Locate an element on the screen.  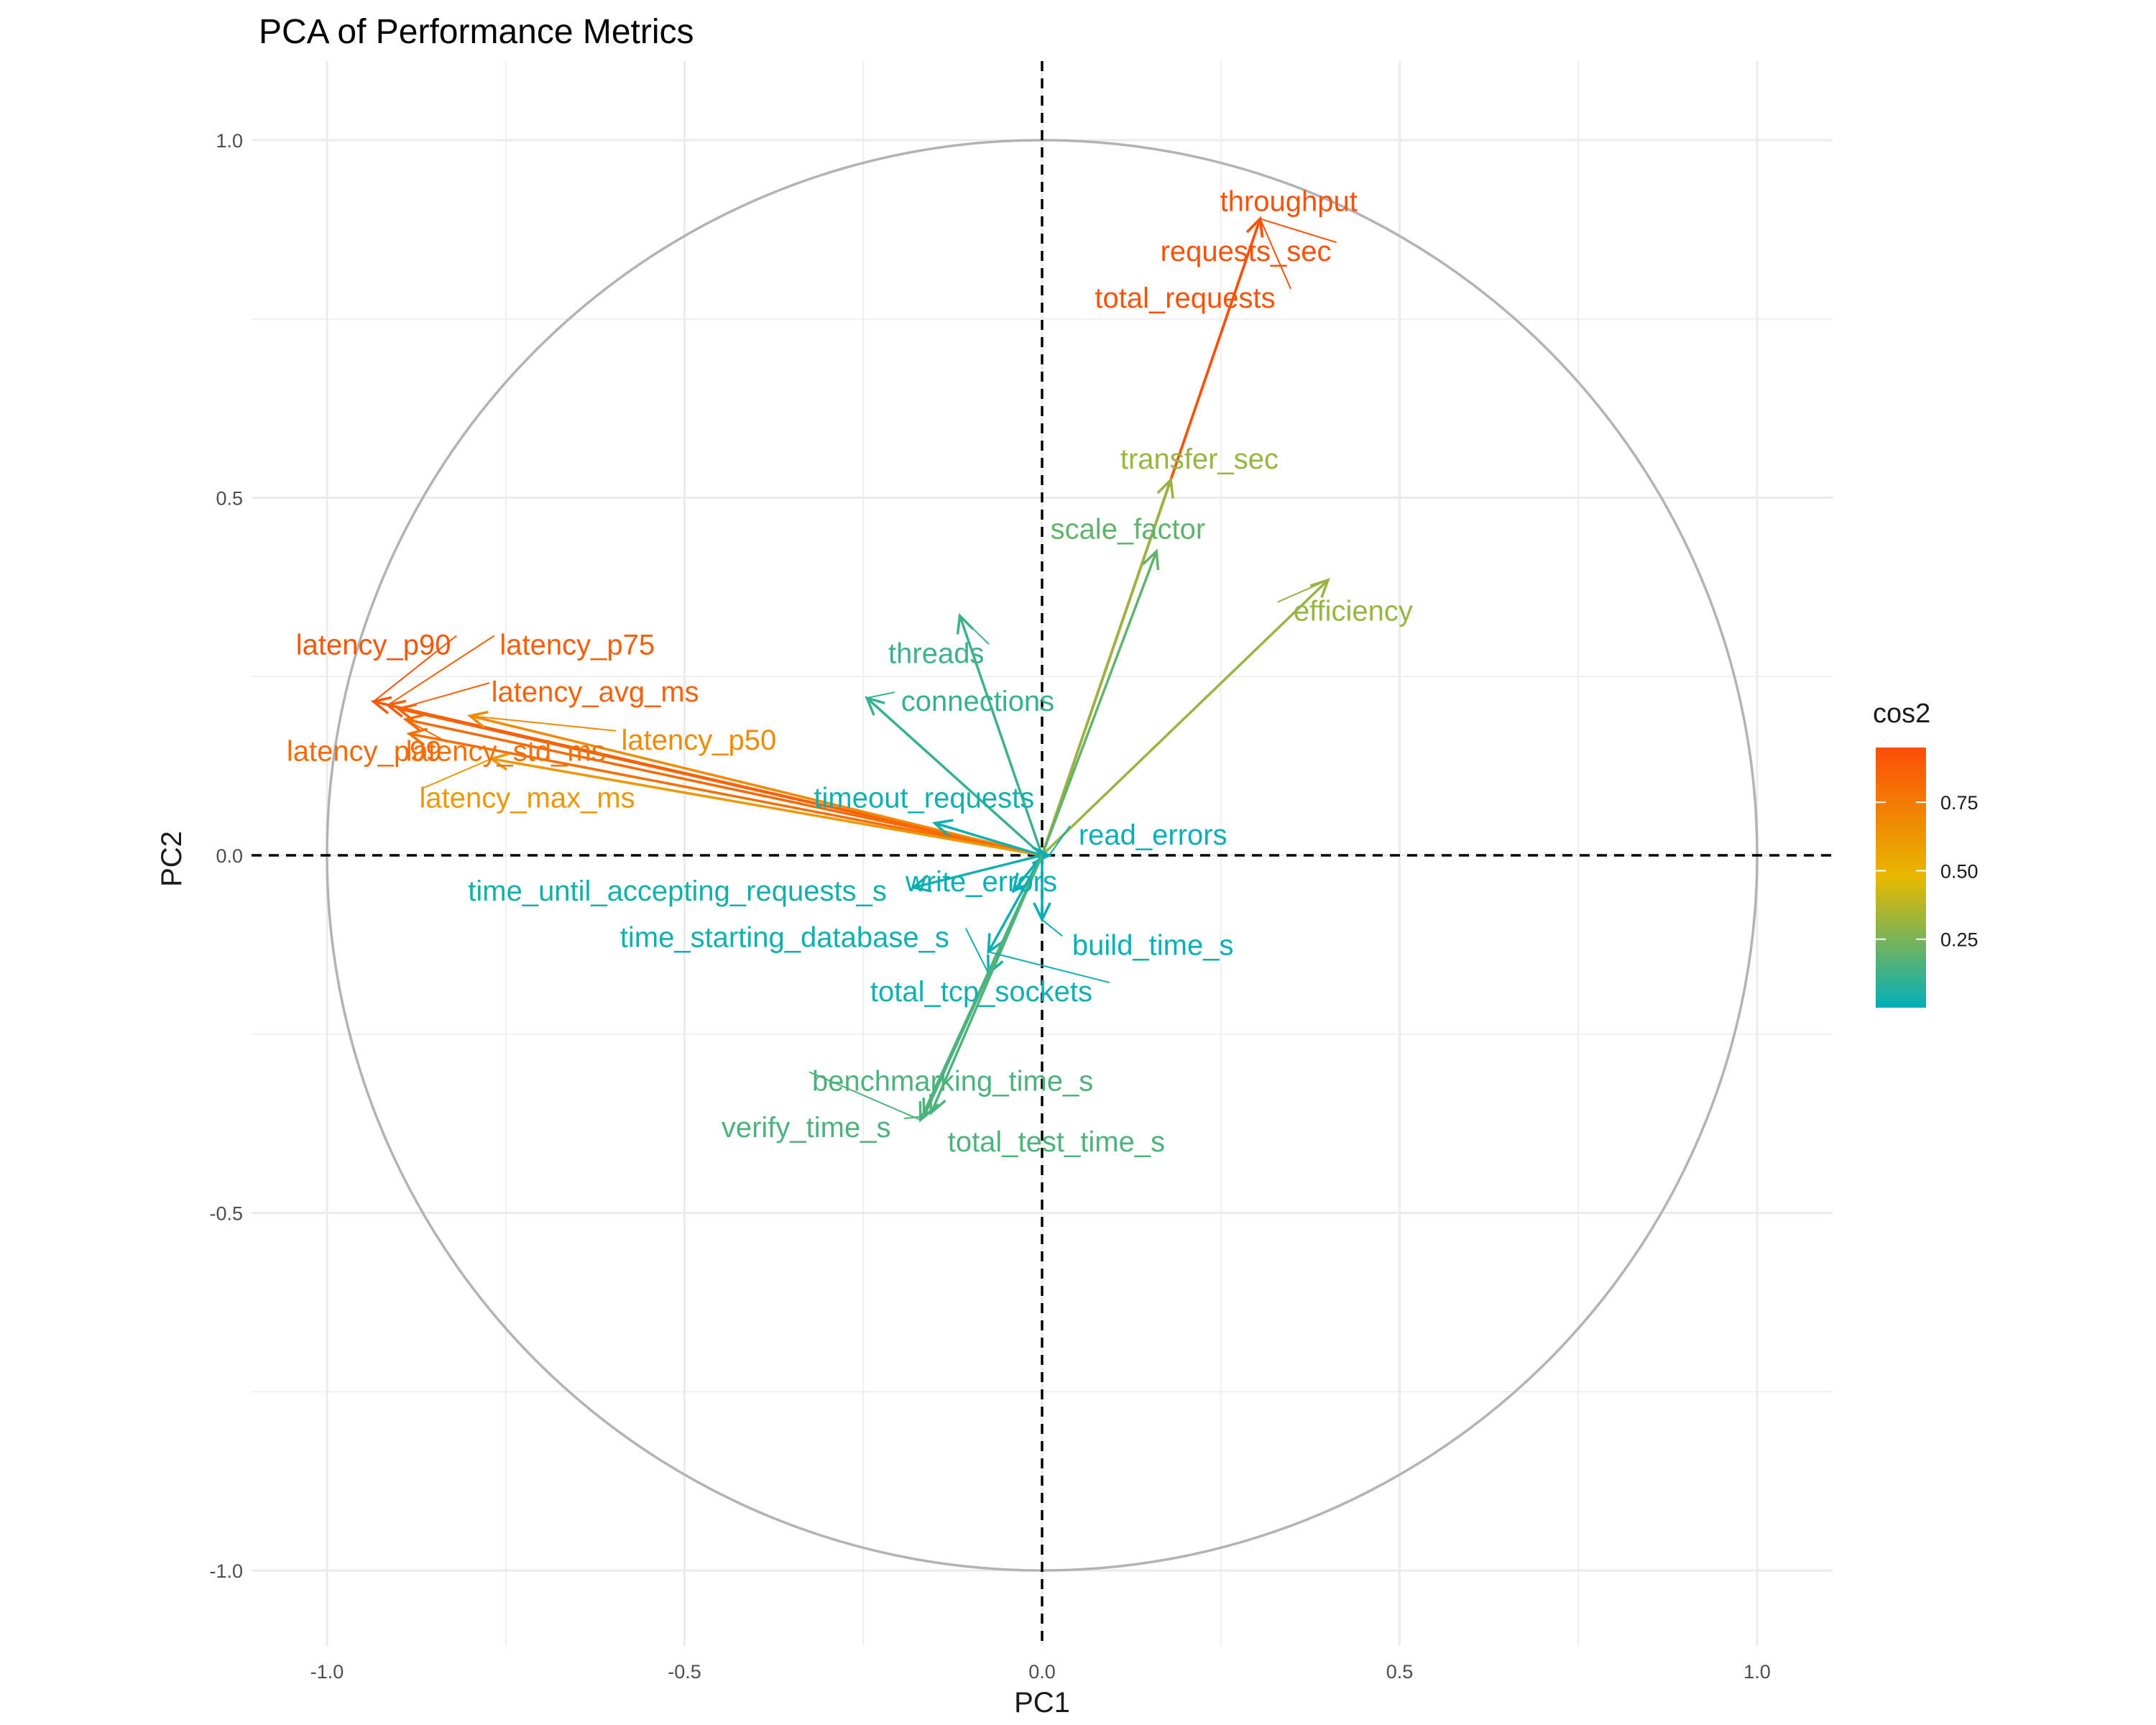
arrow-head-time_until_accepting_requests_s is located at coordinates (921, 883).